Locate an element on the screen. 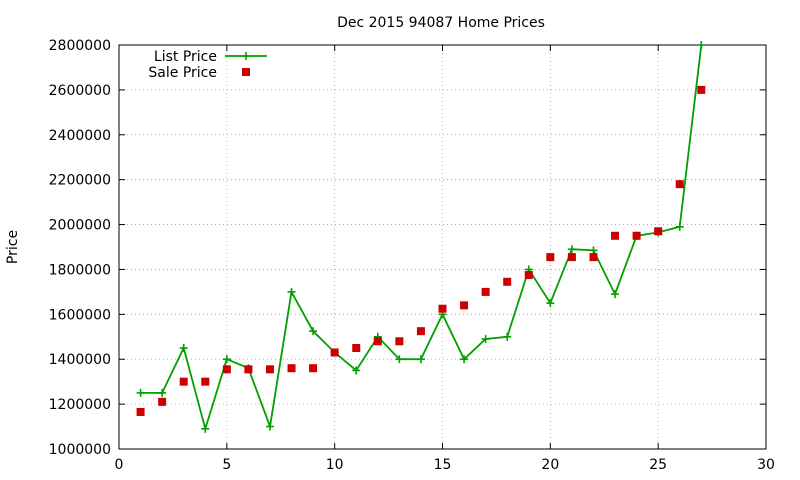  legend-plus-marker is located at coordinates (246, 56).